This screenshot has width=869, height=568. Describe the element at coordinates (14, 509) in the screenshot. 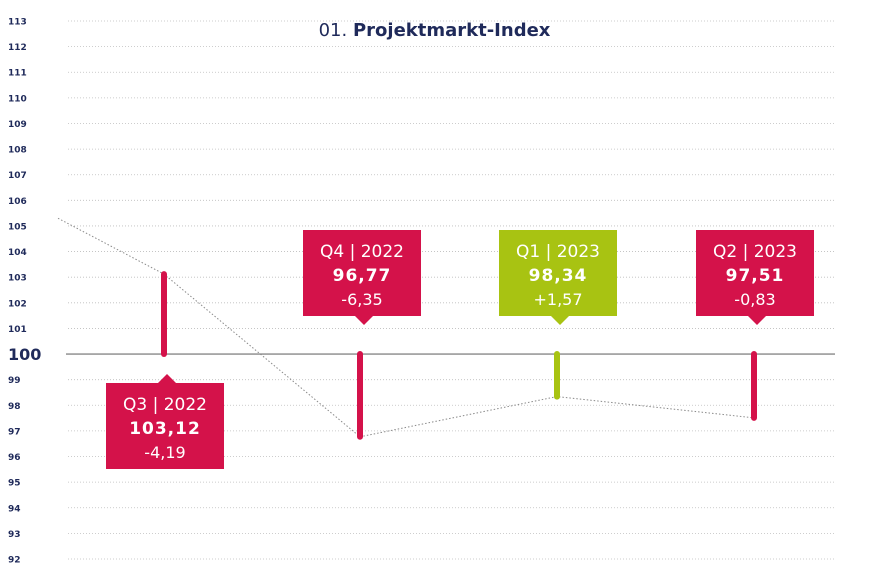

I see `y-tick-label: 94` at that location.